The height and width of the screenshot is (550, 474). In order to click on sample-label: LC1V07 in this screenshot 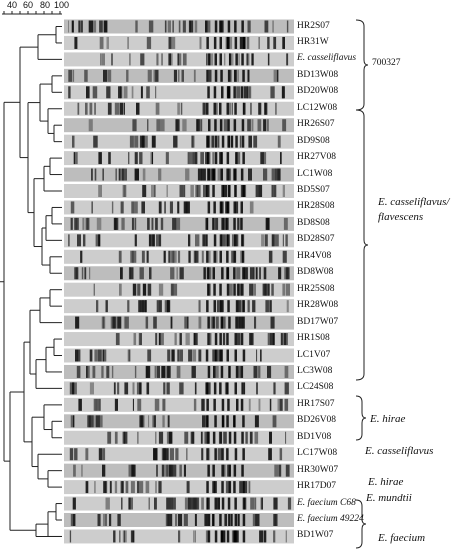, I will do `click(314, 354)`.